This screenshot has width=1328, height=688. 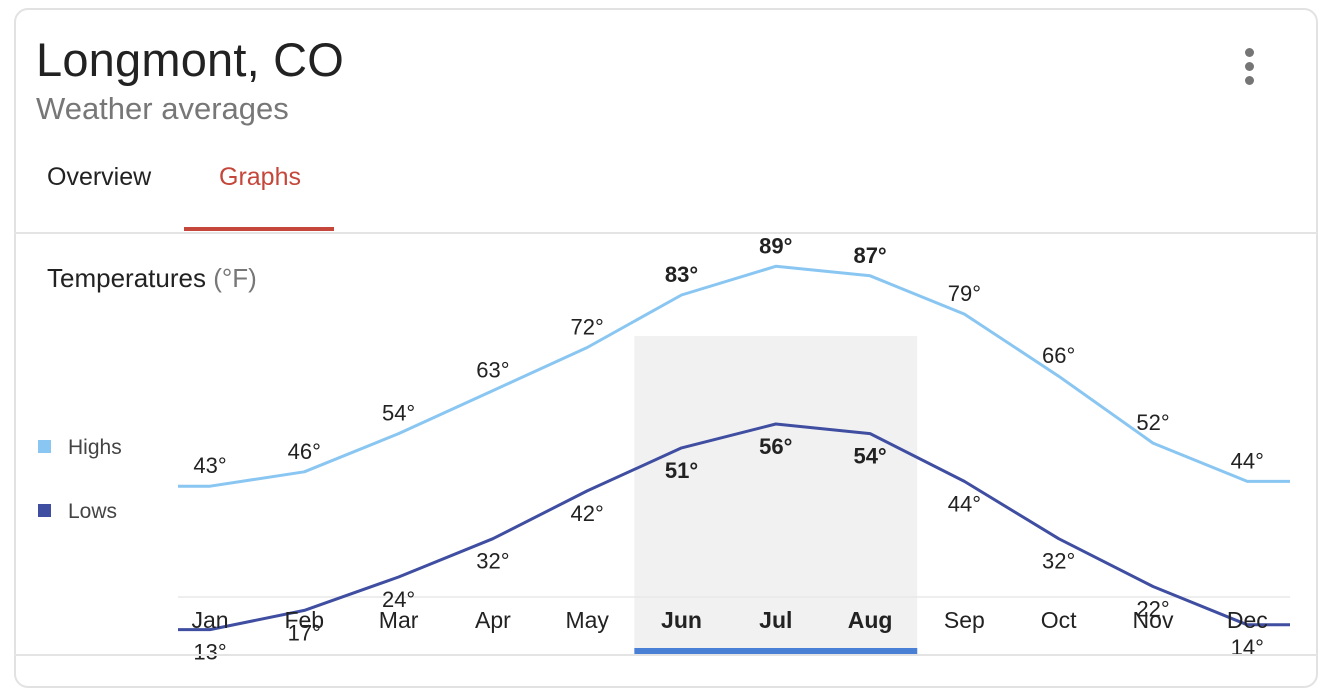 What do you see at coordinates (209, 620) in the screenshot?
I see `month-label-jan: Jan` at bounding box center [209, 620].